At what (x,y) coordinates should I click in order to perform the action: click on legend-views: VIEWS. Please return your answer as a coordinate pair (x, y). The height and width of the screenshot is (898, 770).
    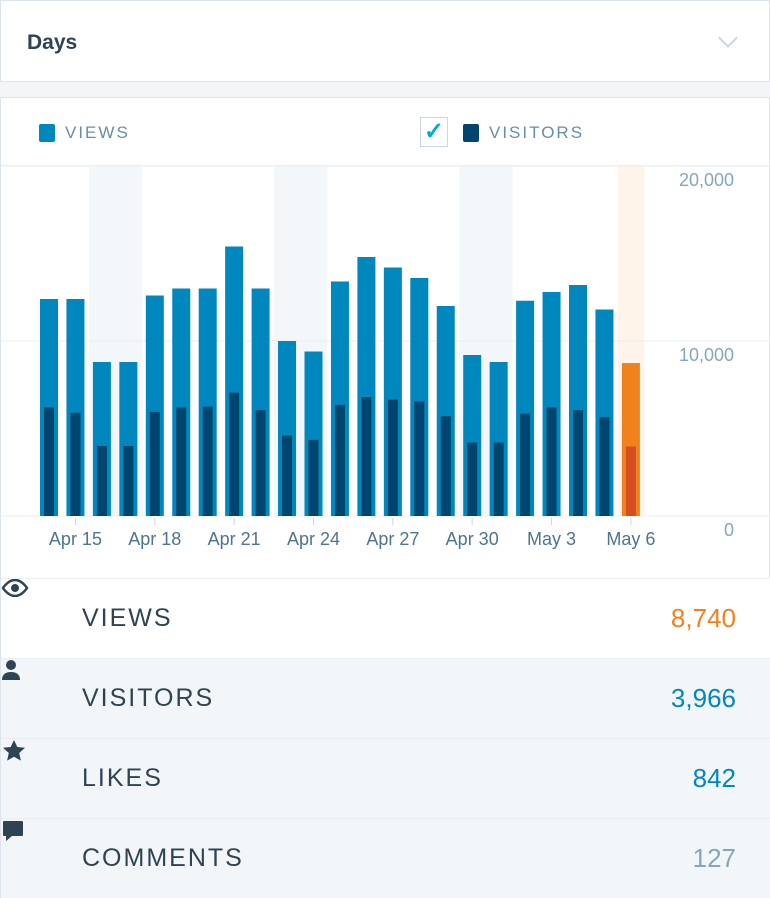
    Looking at the image, I should click on (84, 133).